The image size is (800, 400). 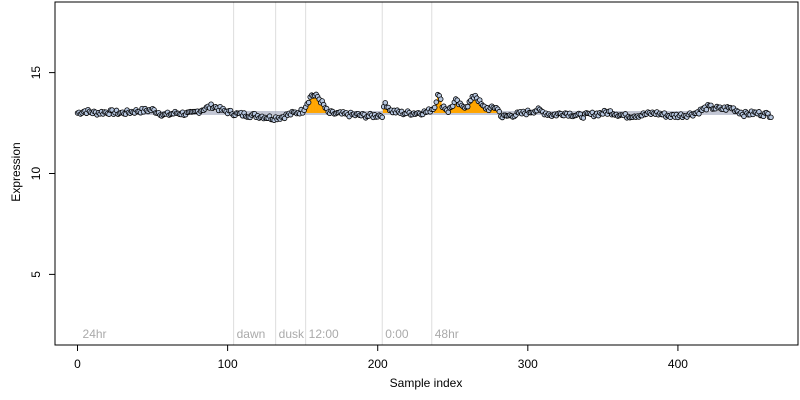 What do you see at coordinates (678, 364) in the screenshot?
I see `x-tick-label: 400` at bounding box center [678, 364].